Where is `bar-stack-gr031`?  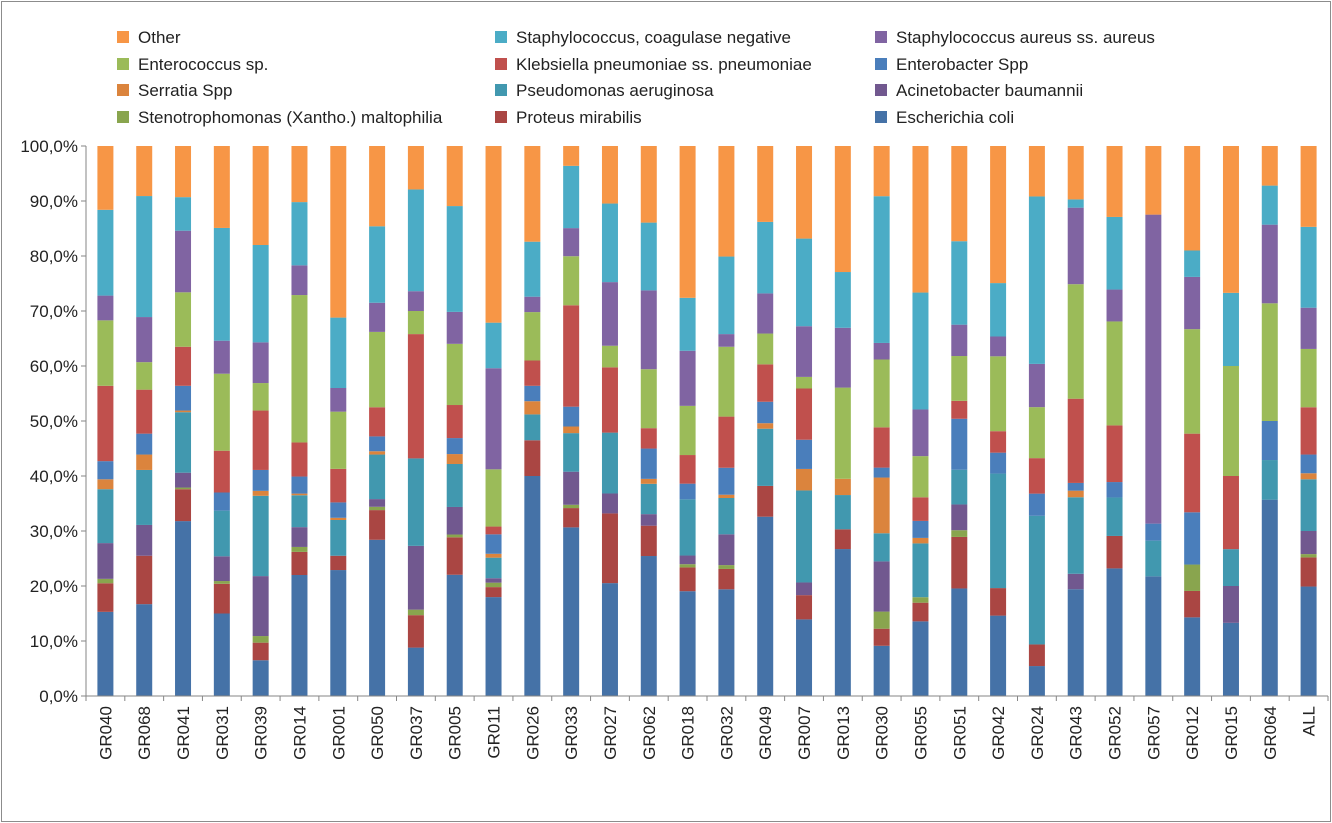 bar-stack-gr031 is located at coordinates (221, 421).